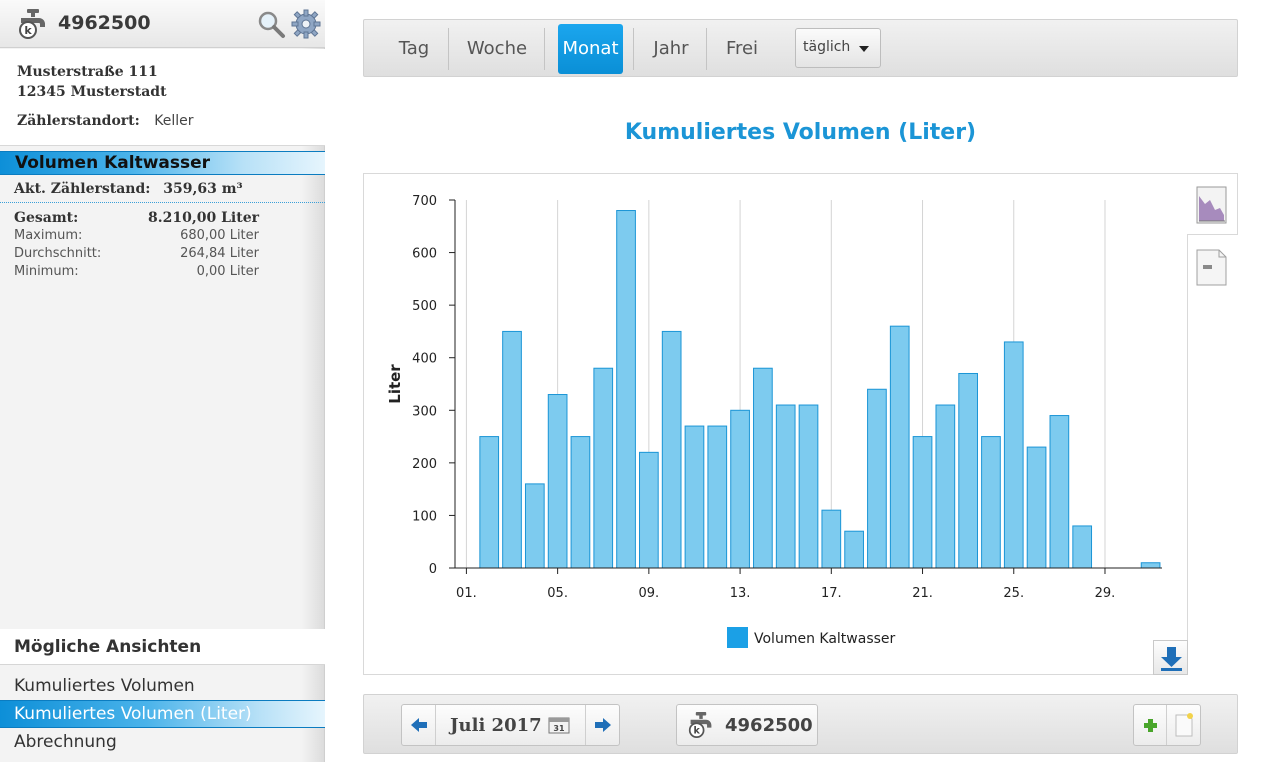 The width and height of the screenshot is (1273, 762). I want to click on current-reading: Akt. Zählerstand: 359,63 m³, so click(162, 189).